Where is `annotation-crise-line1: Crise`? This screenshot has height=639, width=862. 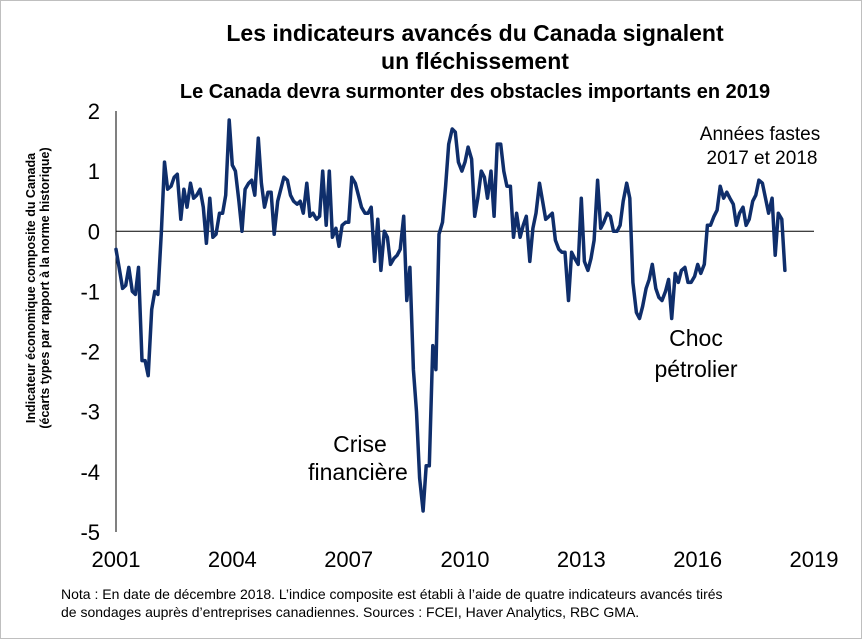
annotation-crise-line1: Crise is located at coordinates (360, 444).